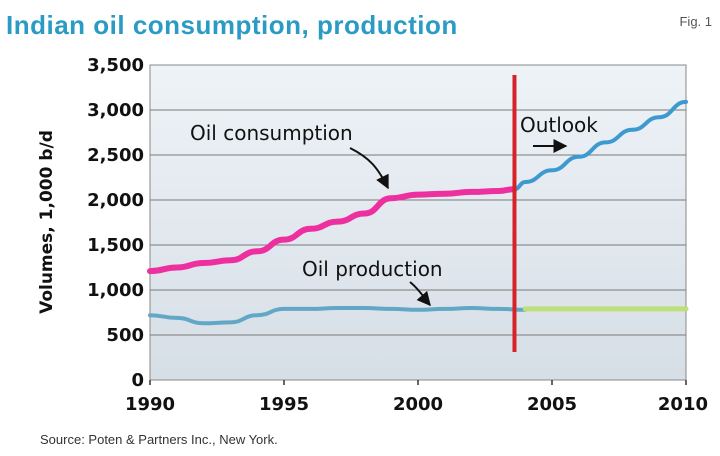 The width and height of the screenshot is (720, 456). What do you see at coordinates (115, 245) in the screenshot?
I see `y-tick-label: 1,500` at bounding box center [115, 245].